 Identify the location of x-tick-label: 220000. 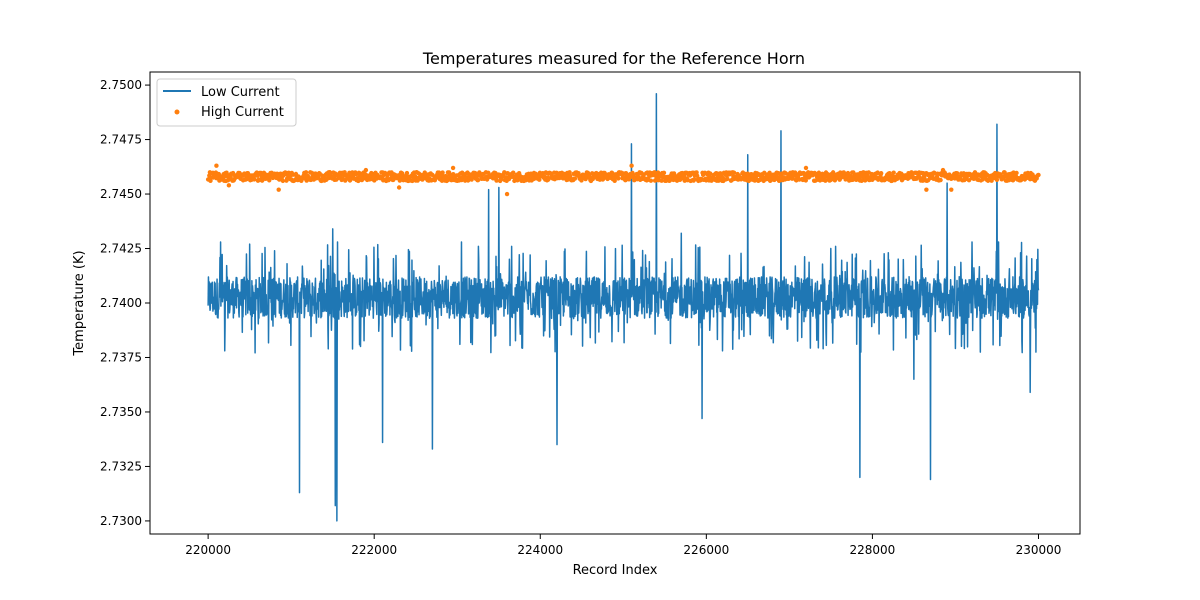
(208, 550).